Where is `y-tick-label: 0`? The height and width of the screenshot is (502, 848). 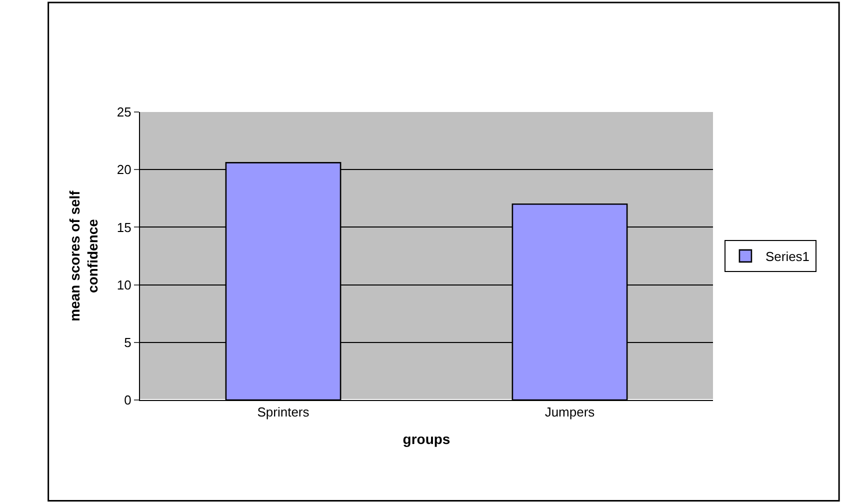 y-tick-label: 0 is located at coordinates (128, 400).